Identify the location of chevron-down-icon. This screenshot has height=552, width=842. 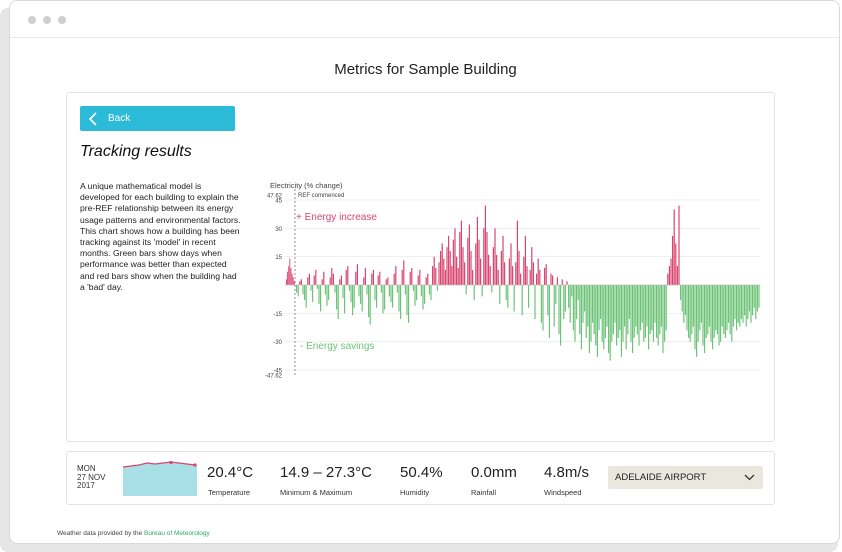
(749, 477).